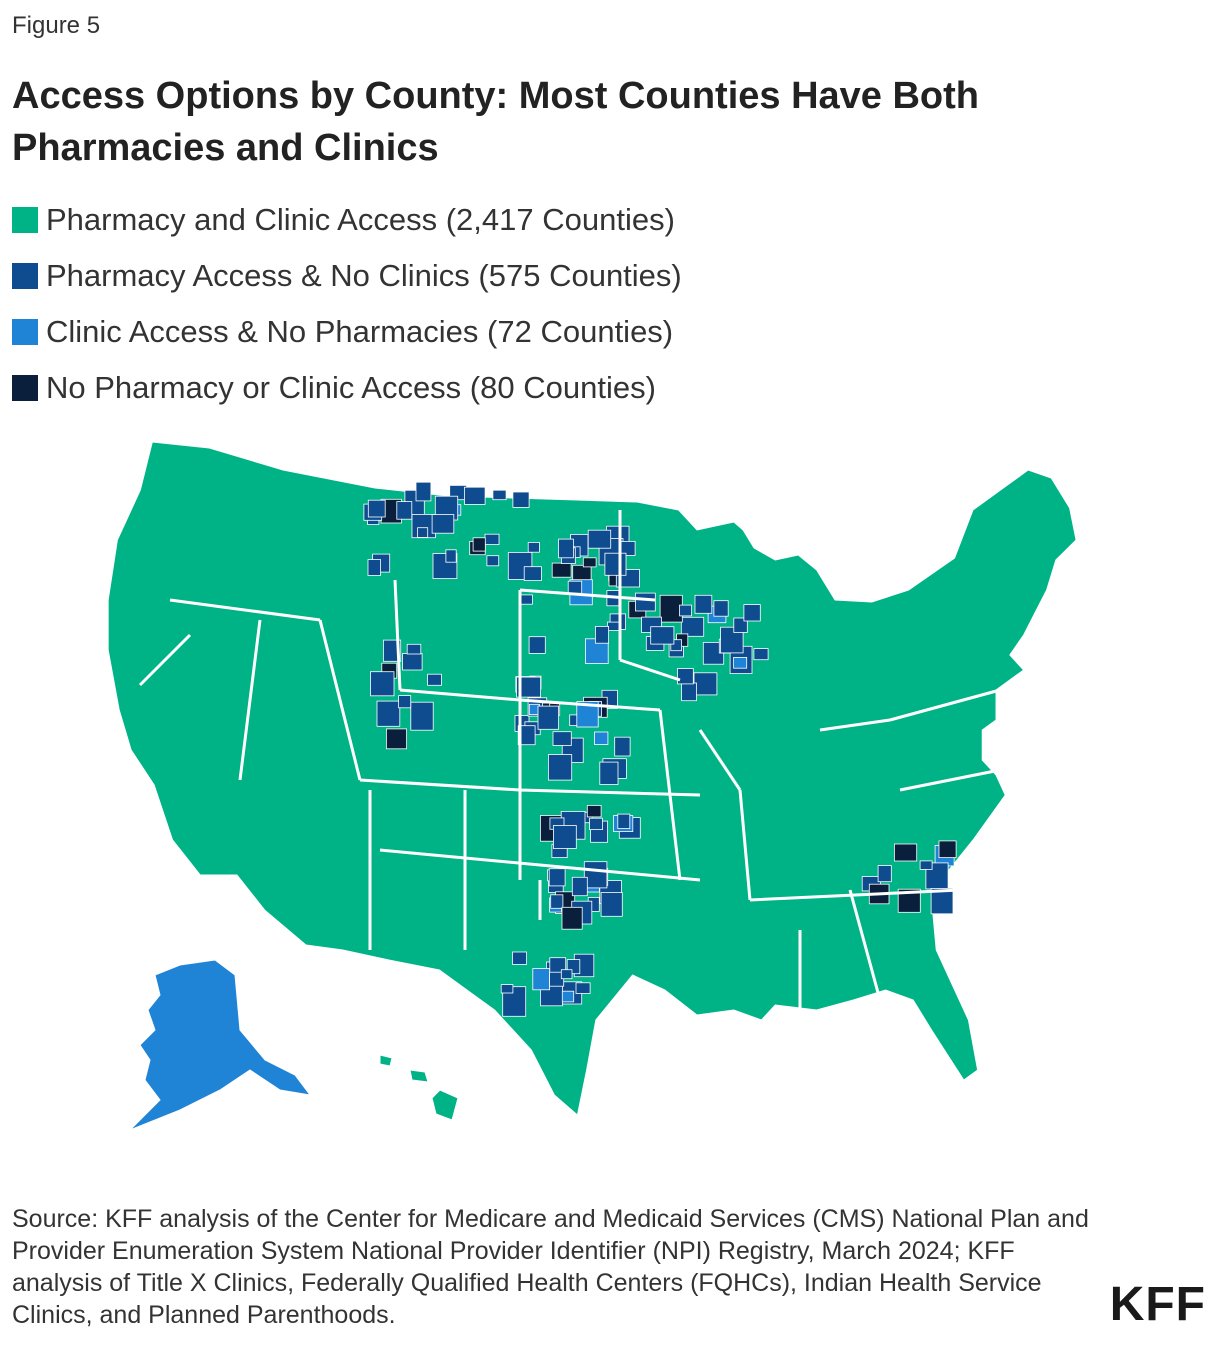 The width and height of the screenshot is (1220, 1348). I want to click on legend-swatch-pharmacy-and-clinic, so click(25, 220).